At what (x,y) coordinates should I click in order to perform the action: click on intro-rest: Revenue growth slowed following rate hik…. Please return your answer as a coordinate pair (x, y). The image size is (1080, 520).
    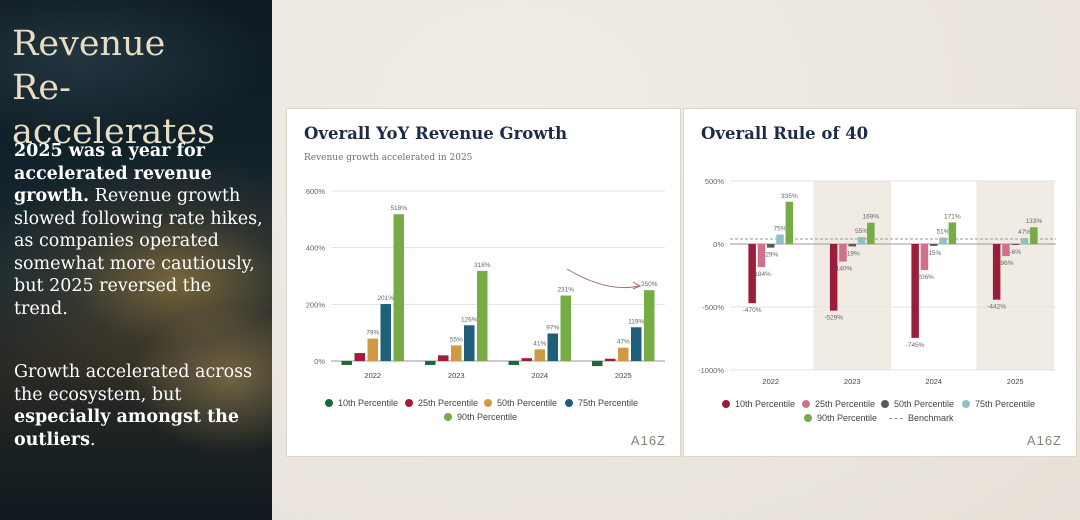
    Looking at the image, I should click on (138, 252).